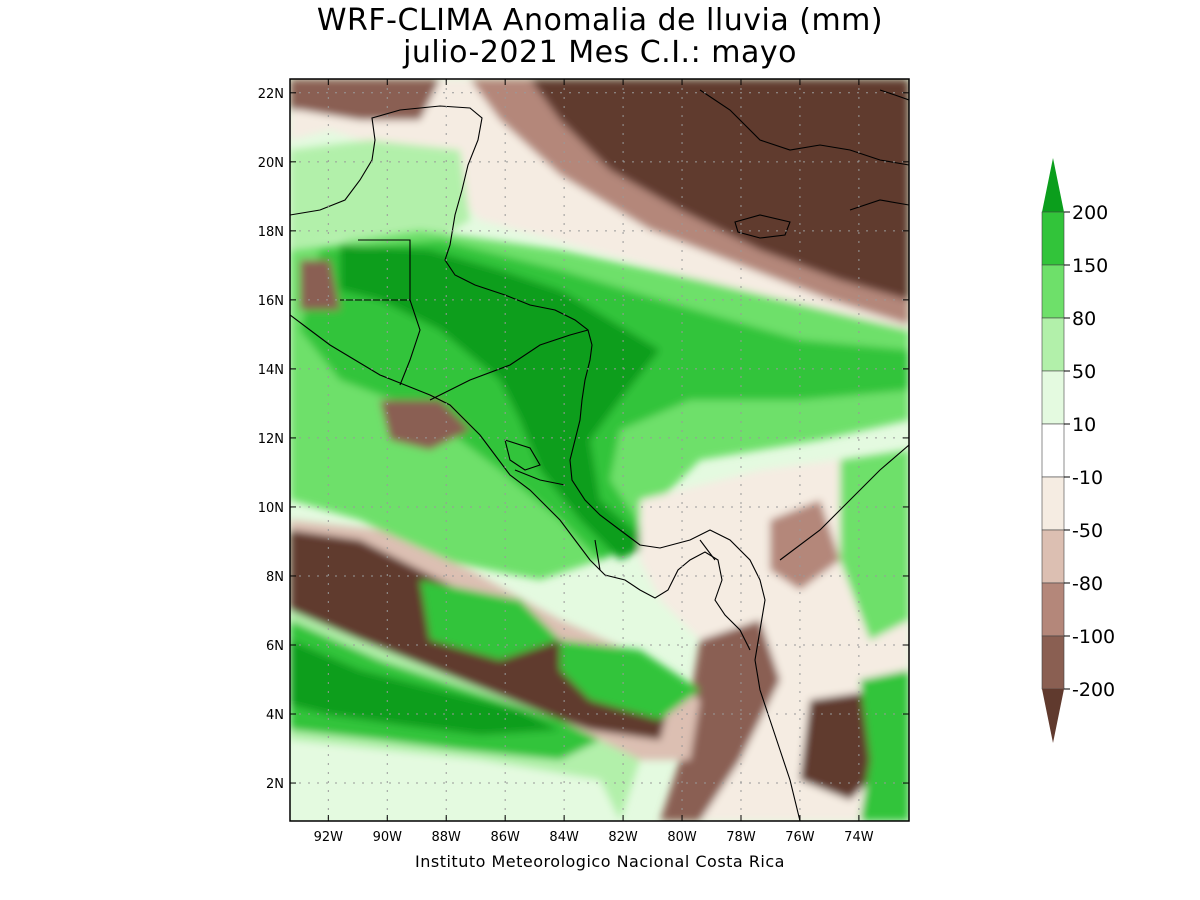 The height and width of the screenshot is (900, 1200). What do you see at coordinates (859, 837) in the screenshot?
I see `lon-tick-label: 74W` at bounding box center [859, 837].